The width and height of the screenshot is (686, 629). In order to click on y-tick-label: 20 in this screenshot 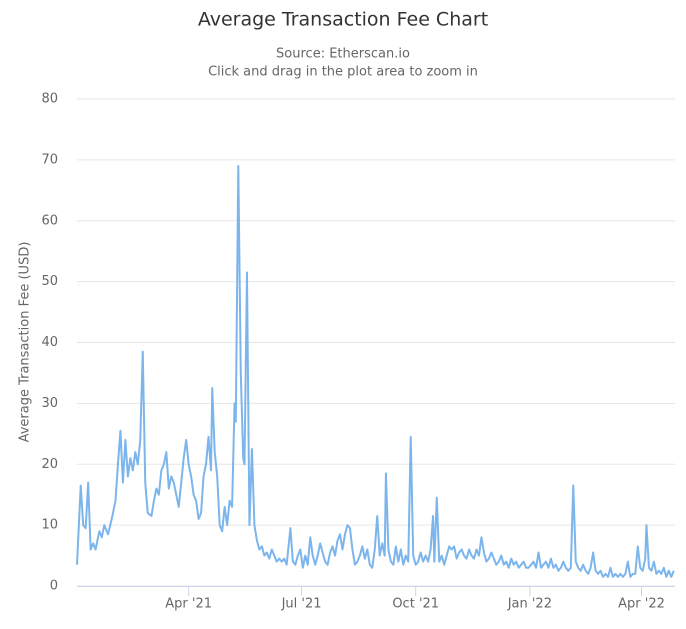, I will do `click(49, 464)`.